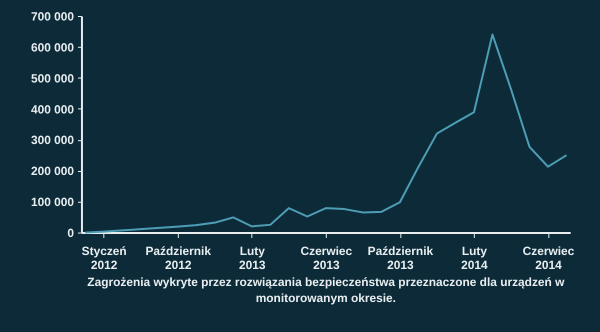 Image resolution: width=600 pixels, height=332 pixels. Describe the element at coordinates (474, 258) in the screenshot. I see `x-tick-label: Luty 2014` at that location.